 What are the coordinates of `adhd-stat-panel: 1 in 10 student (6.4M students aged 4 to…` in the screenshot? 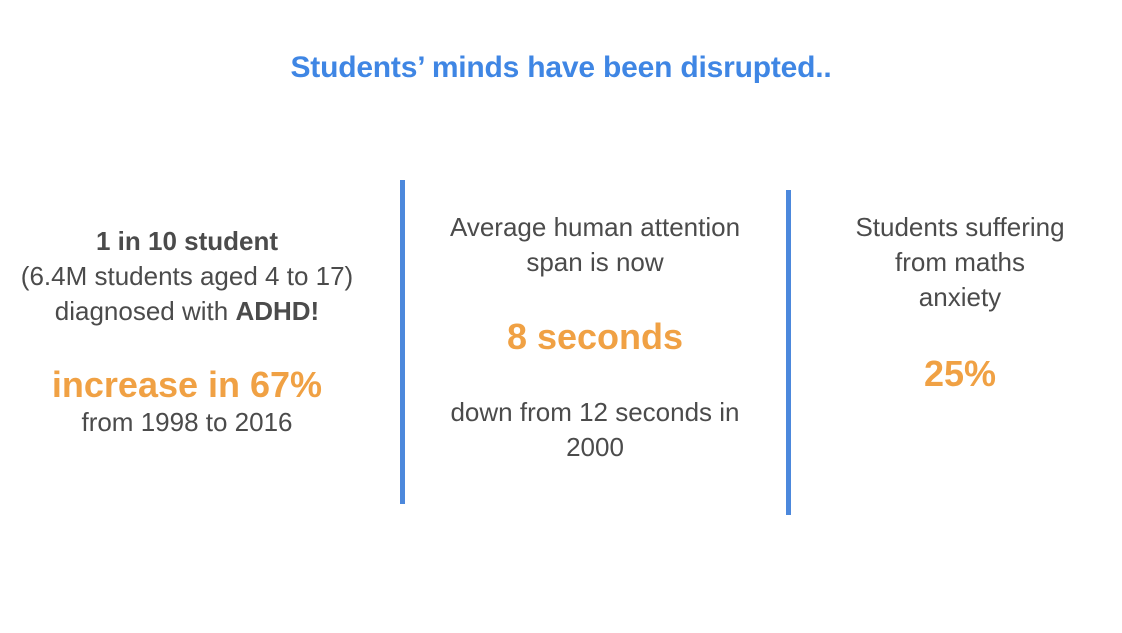 It's located at (187, 332).